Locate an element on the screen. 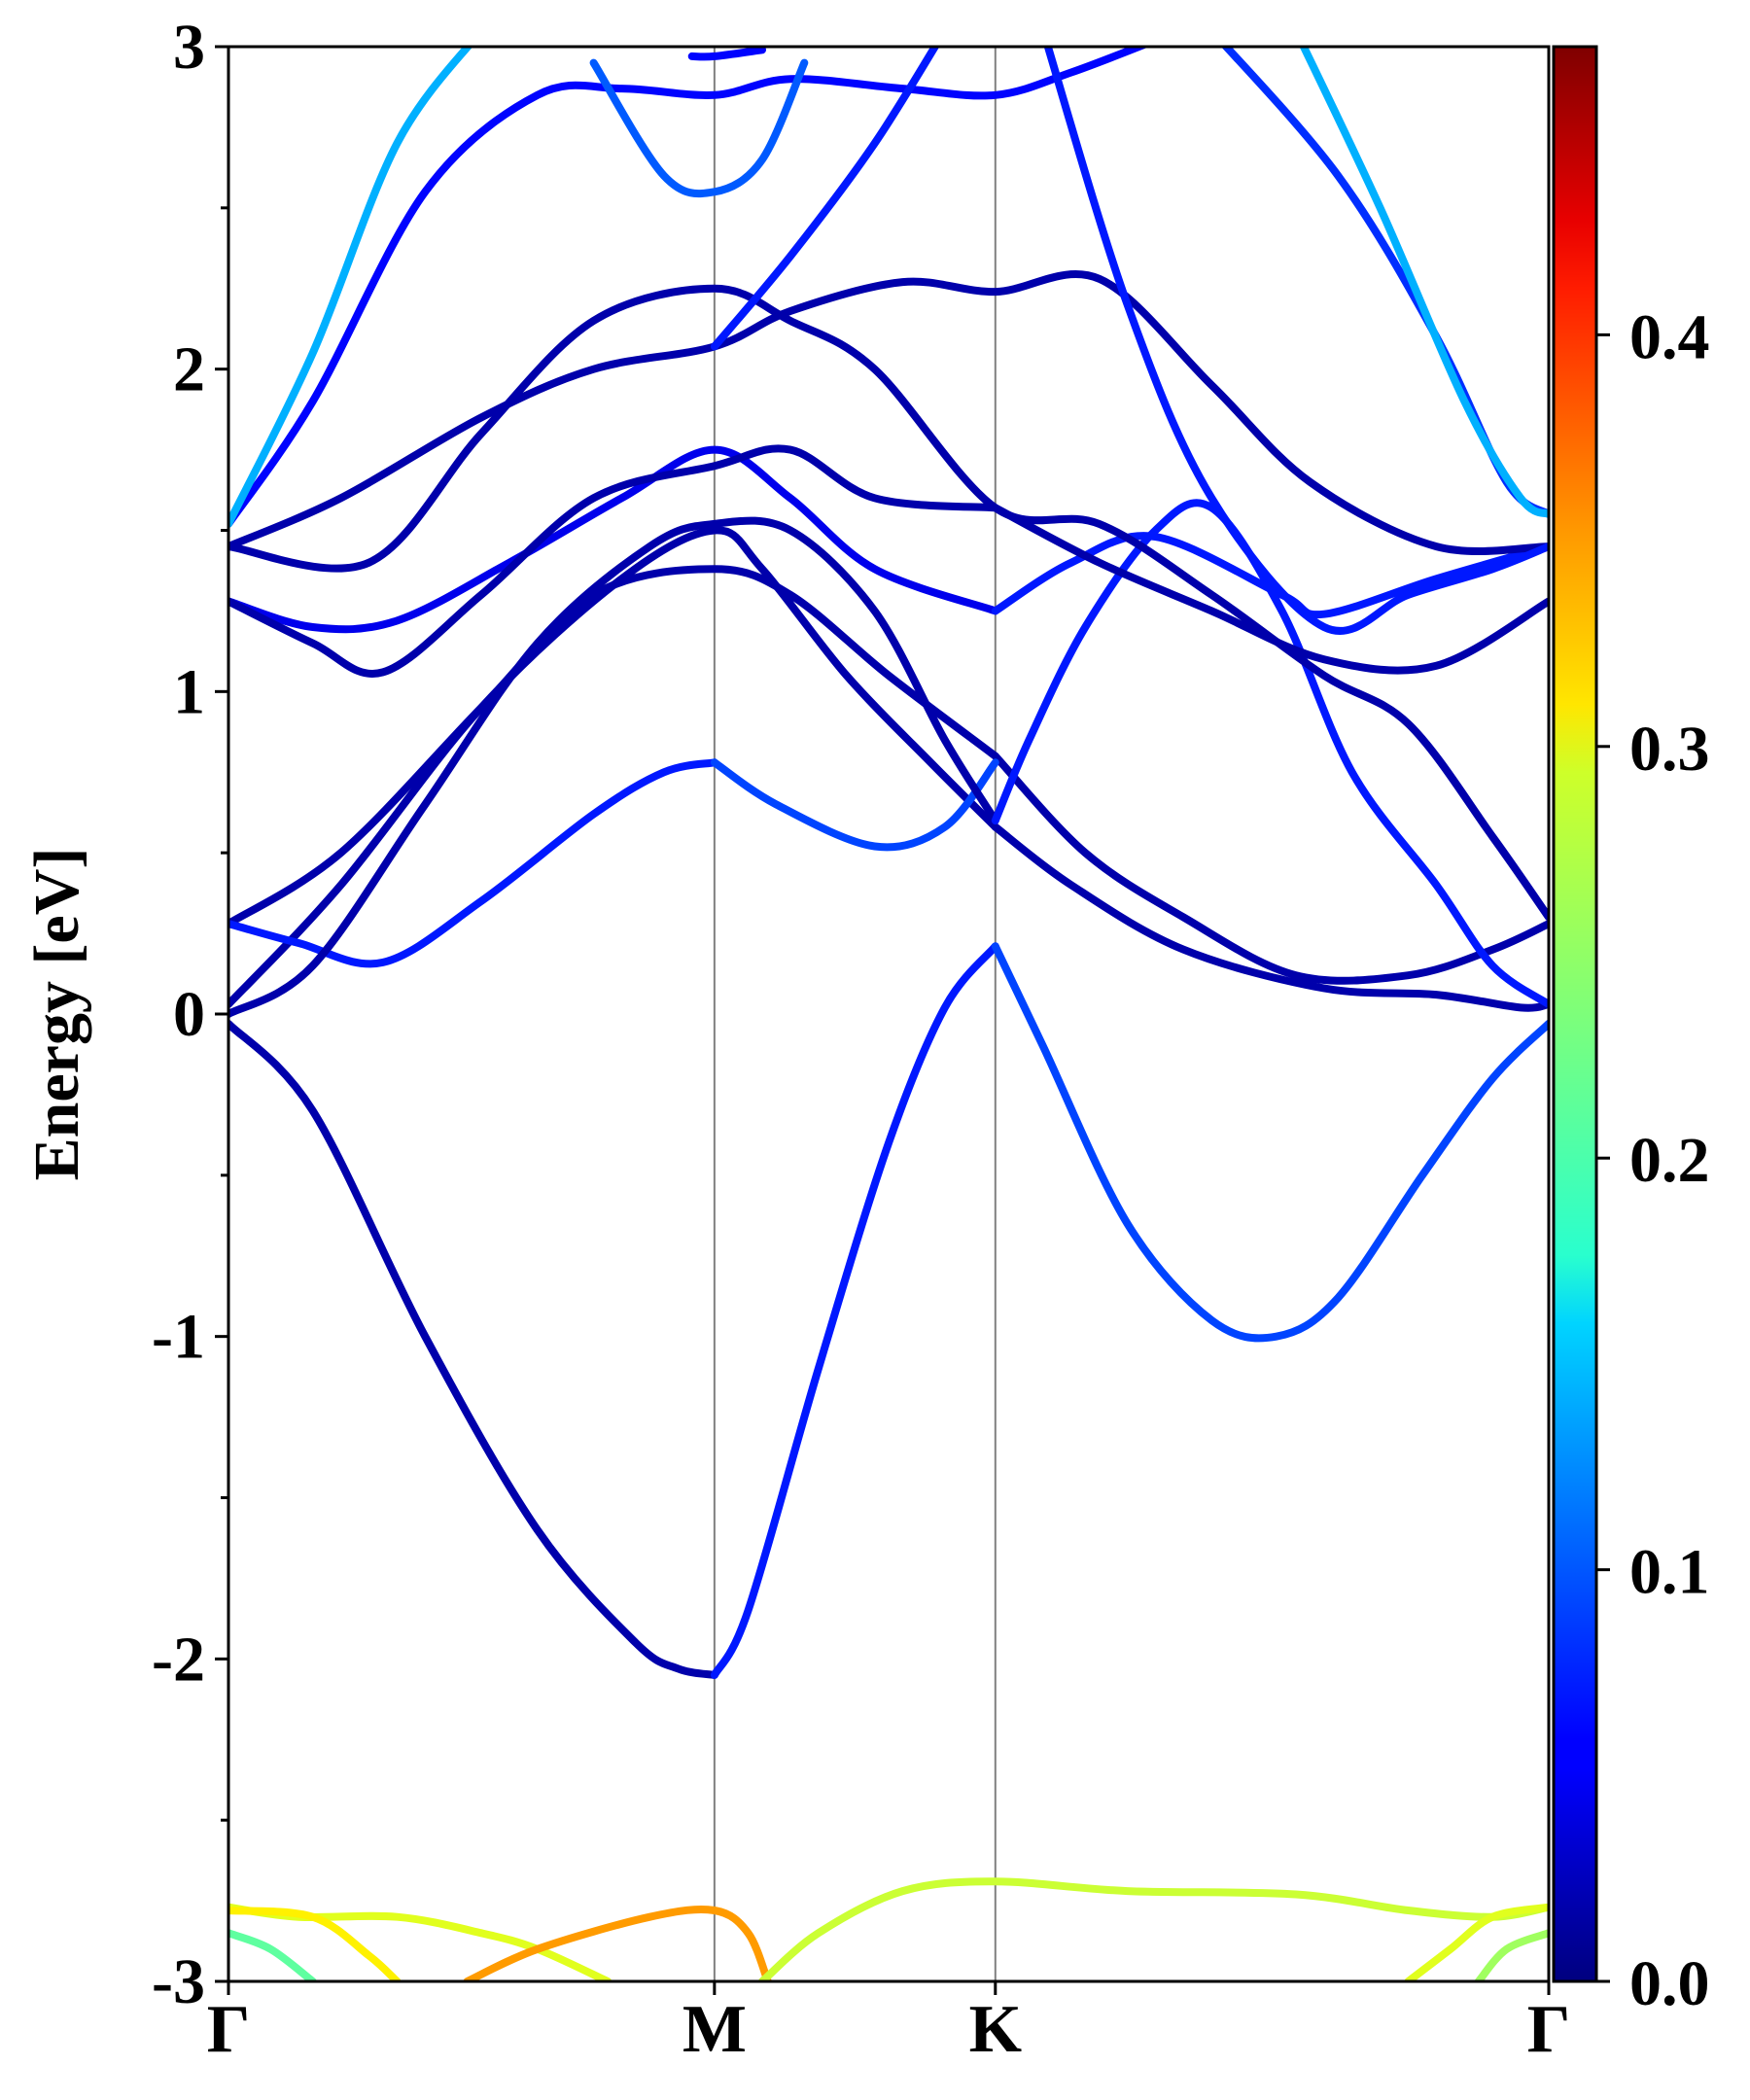 The width and height of the screenshot is (1750, 2100). colorbar-tick-label: 0.1 is located at coordinates (1669, 1572).